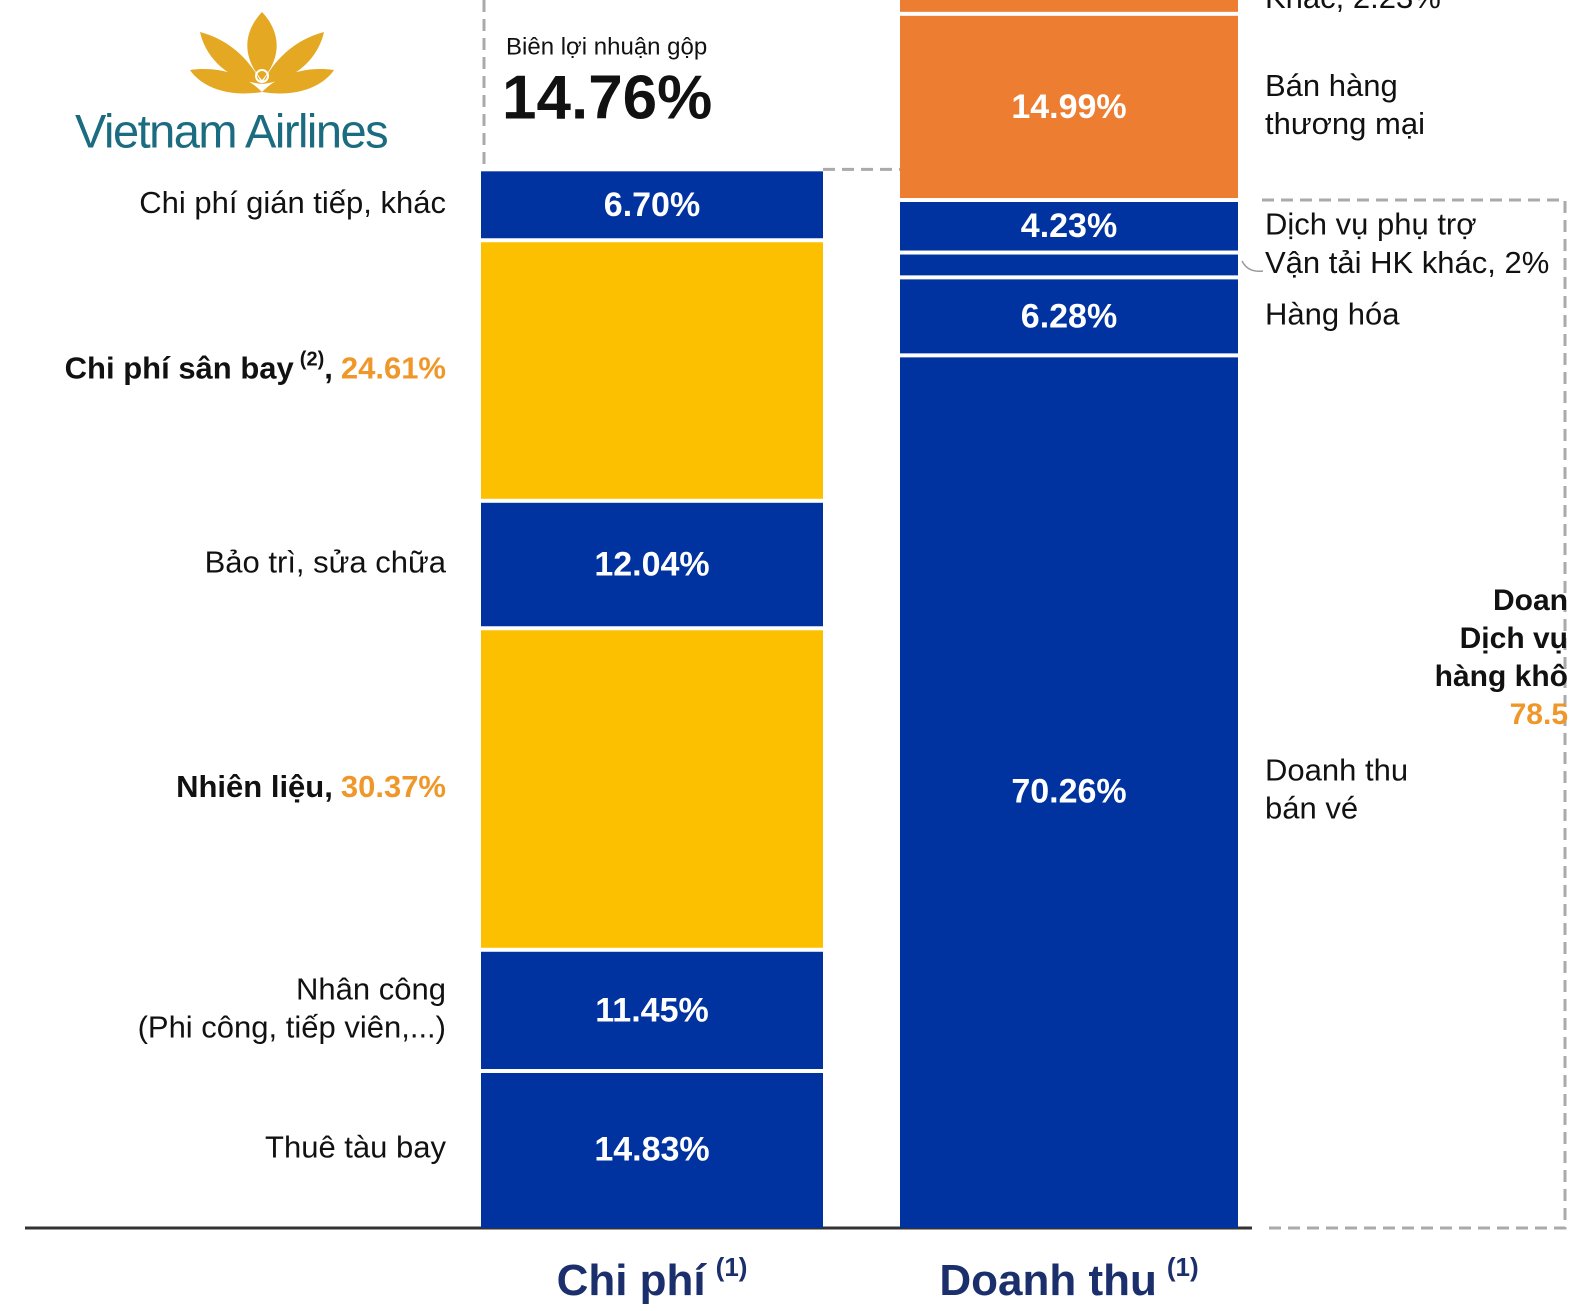  Describe the element at coordinates (1048, 1280) in the screenshot. I see `category-name: Doanh thu` at that location.